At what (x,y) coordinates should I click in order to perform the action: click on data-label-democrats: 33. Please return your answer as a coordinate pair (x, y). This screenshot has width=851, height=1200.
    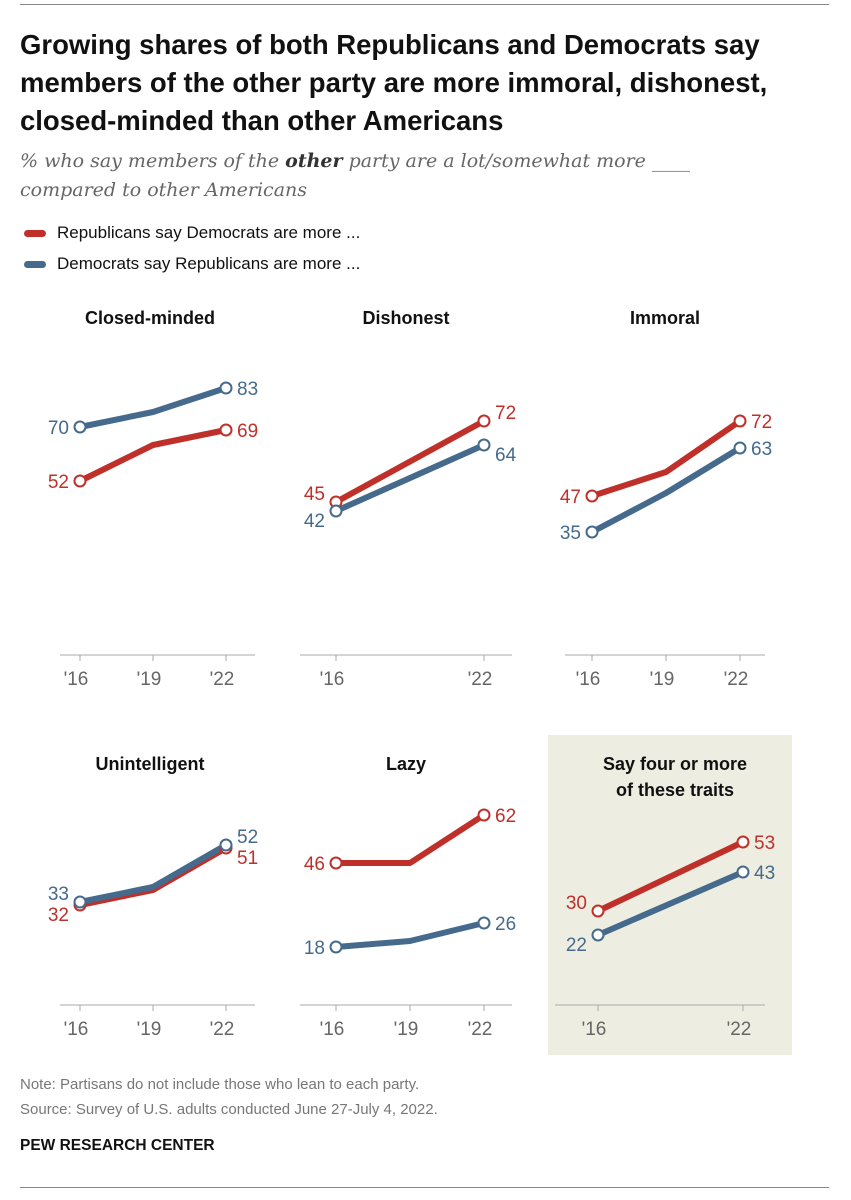
    Looking at the image, I should click on (58, 894).